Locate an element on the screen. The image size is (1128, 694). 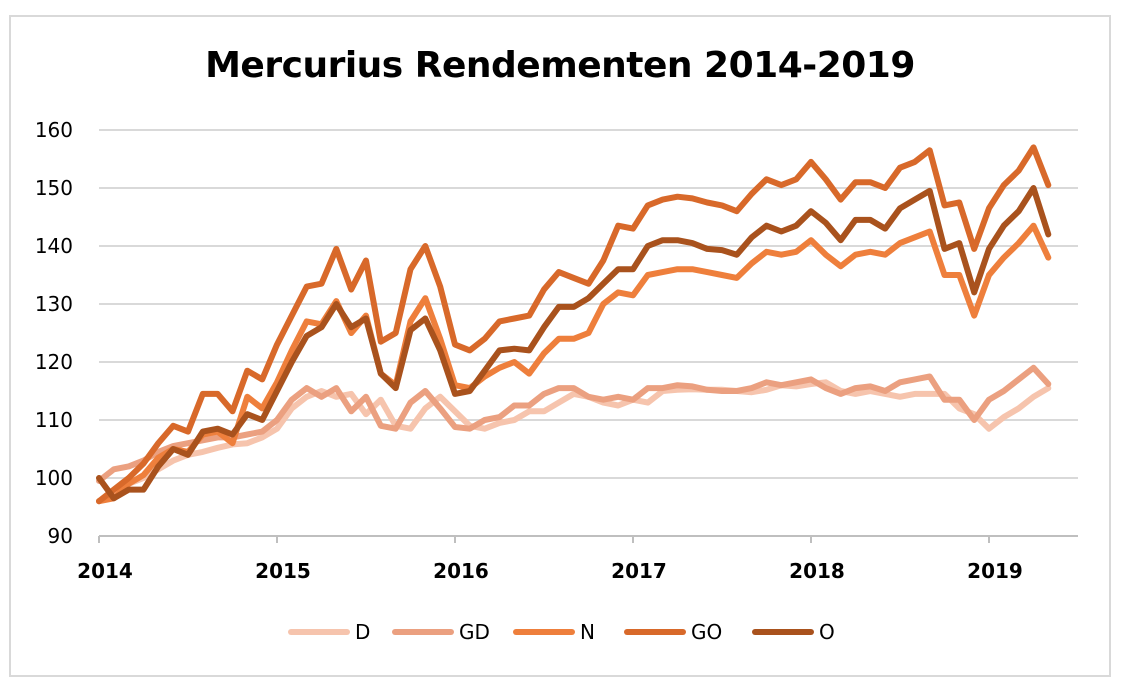
legend: D GD N GO O is located at coordinates (561, 632).